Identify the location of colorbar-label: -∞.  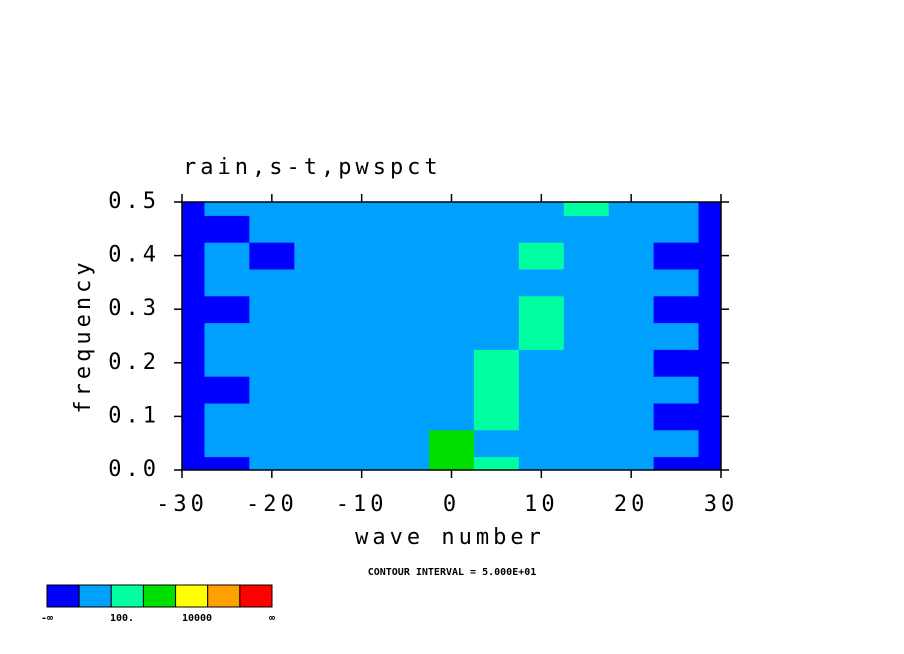
(47, 618).